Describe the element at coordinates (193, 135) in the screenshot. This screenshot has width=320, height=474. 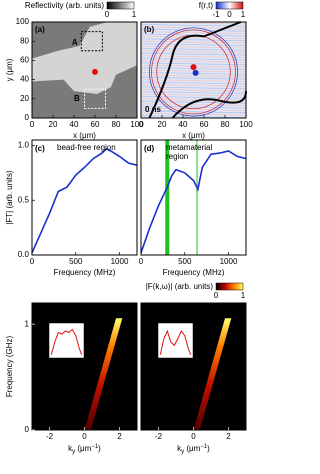
I see `x-axis-label: x (μm)` at that location.